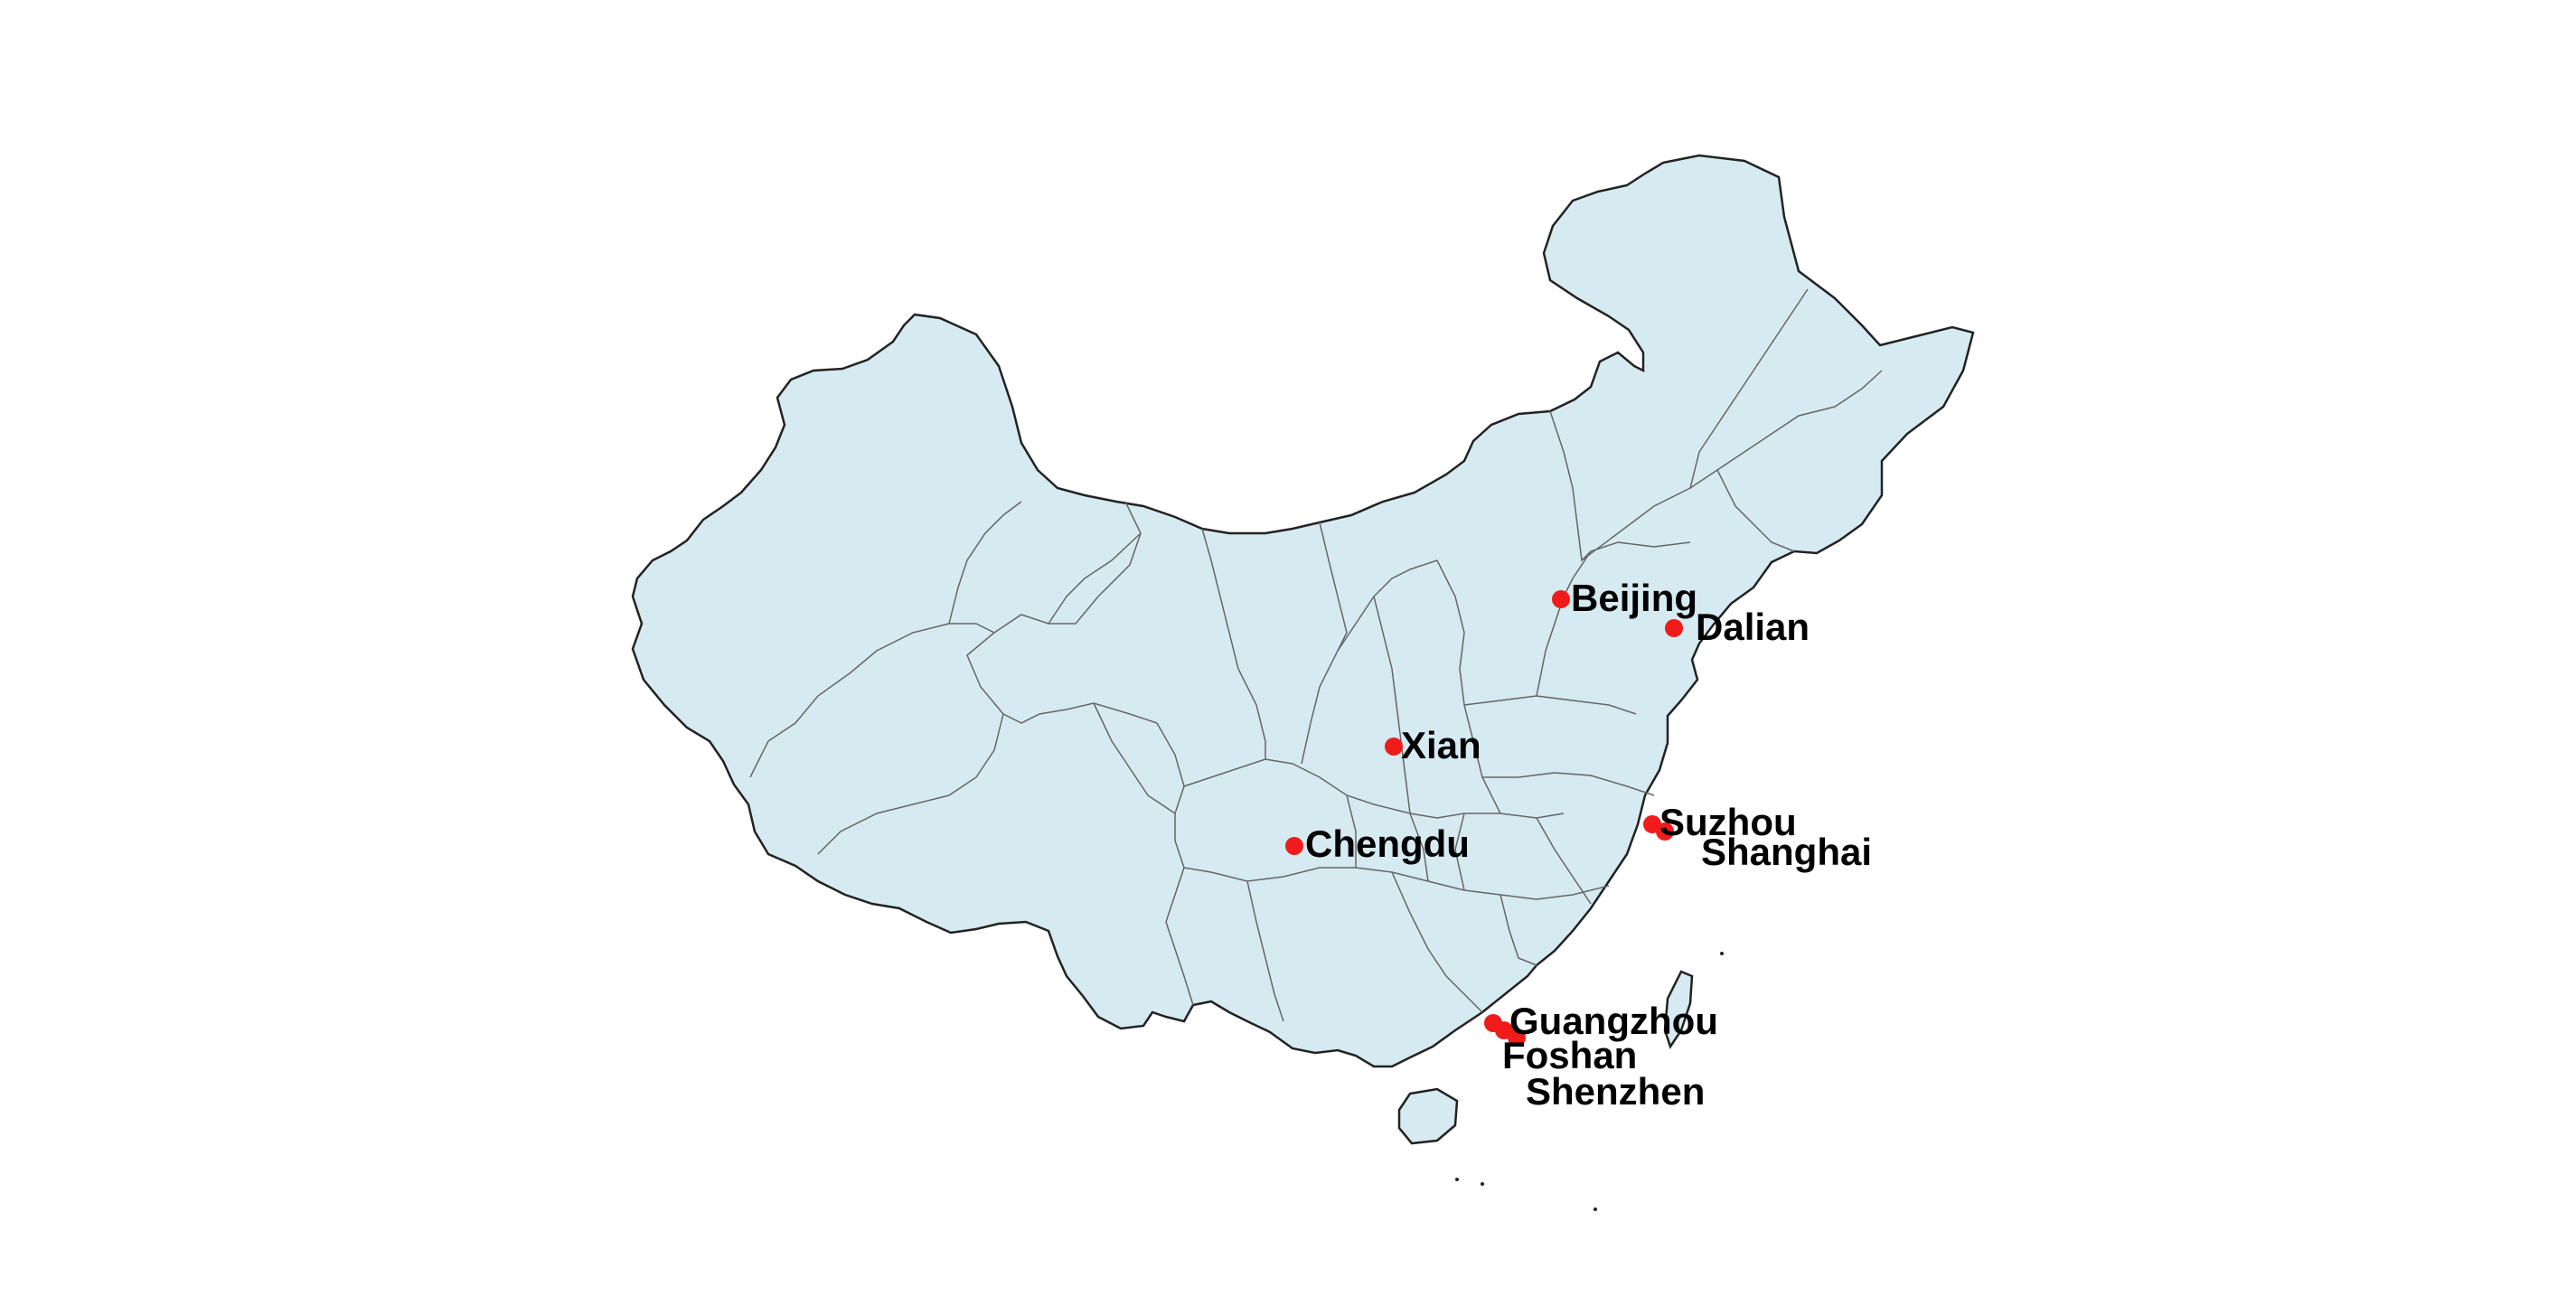  I want to click on city-marker-beijing, so click(1561, 599).